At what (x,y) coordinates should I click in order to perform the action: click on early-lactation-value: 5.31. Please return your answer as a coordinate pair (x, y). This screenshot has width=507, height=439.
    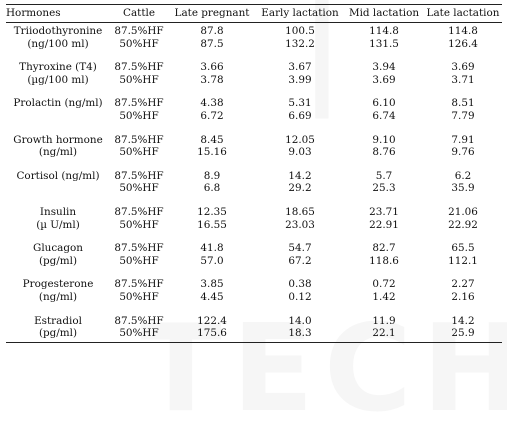
    Looking at the image, I should click on (300, 103).